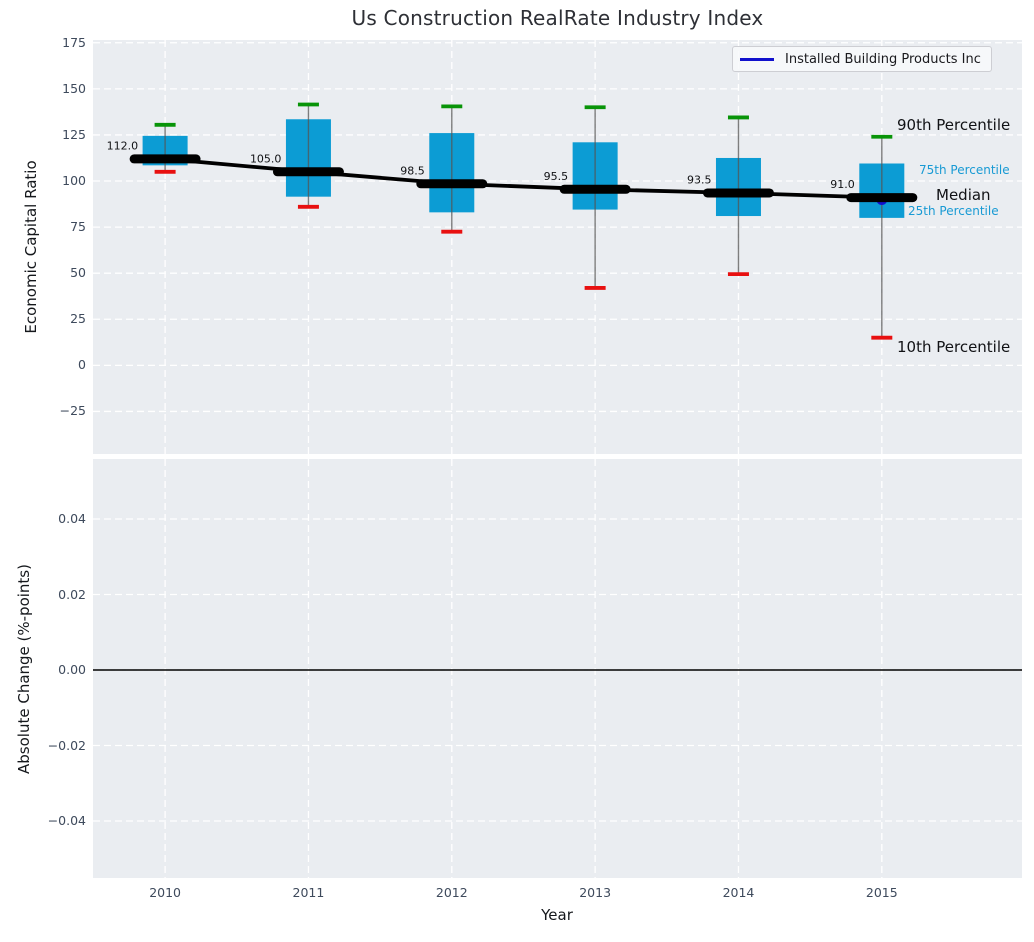 This screenshot has height=942, width=1034. I want to click on annotation-10th-percentile: 10th Percentile, so click(954, 347).